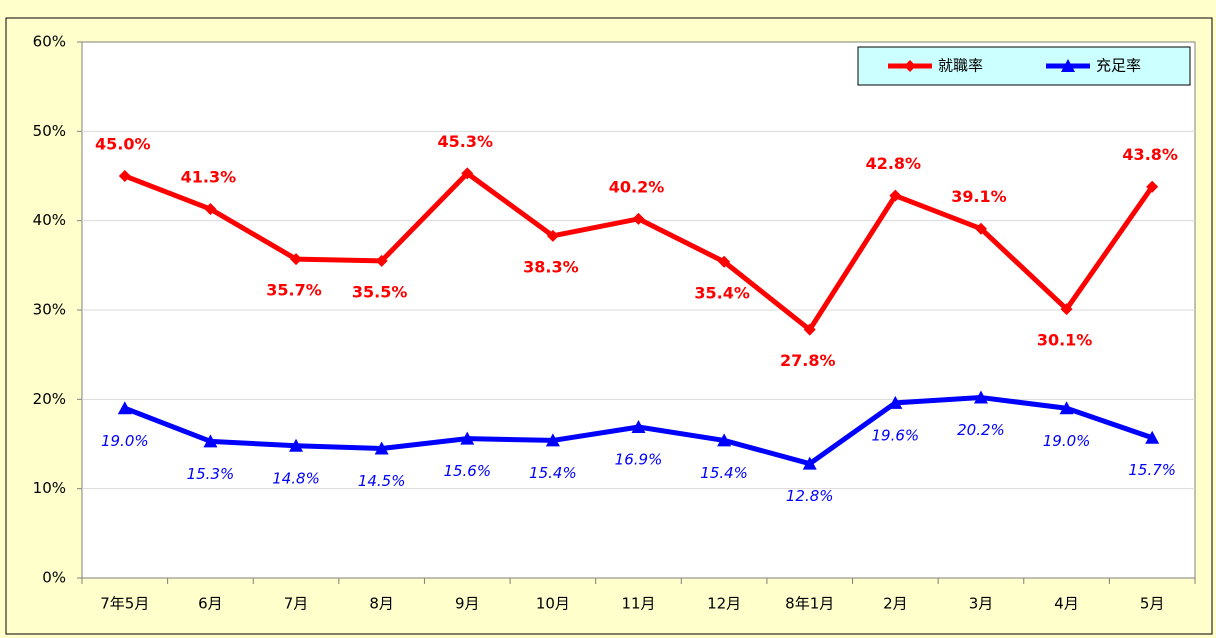 This screenshot has width=1216, height=638. What do you see at coordinates (210, 604) in the screenshot?
I see `x-tick-label: 6月` at bounding box center [210, 604].